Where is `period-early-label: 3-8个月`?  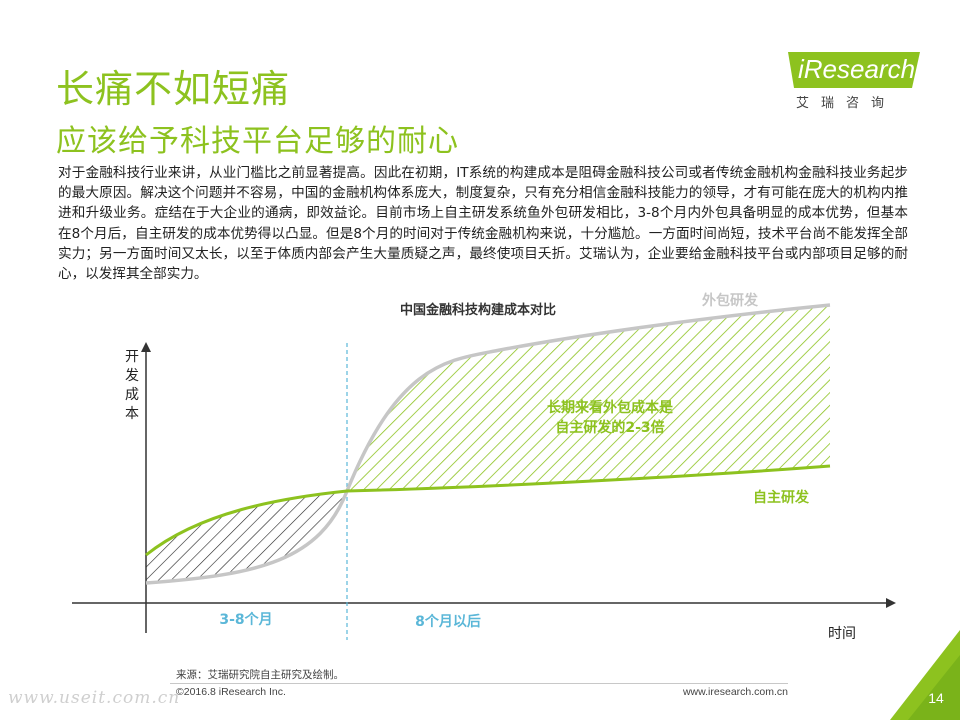 period-early-label: 3-8个月 is located at coordinates (245, 619).